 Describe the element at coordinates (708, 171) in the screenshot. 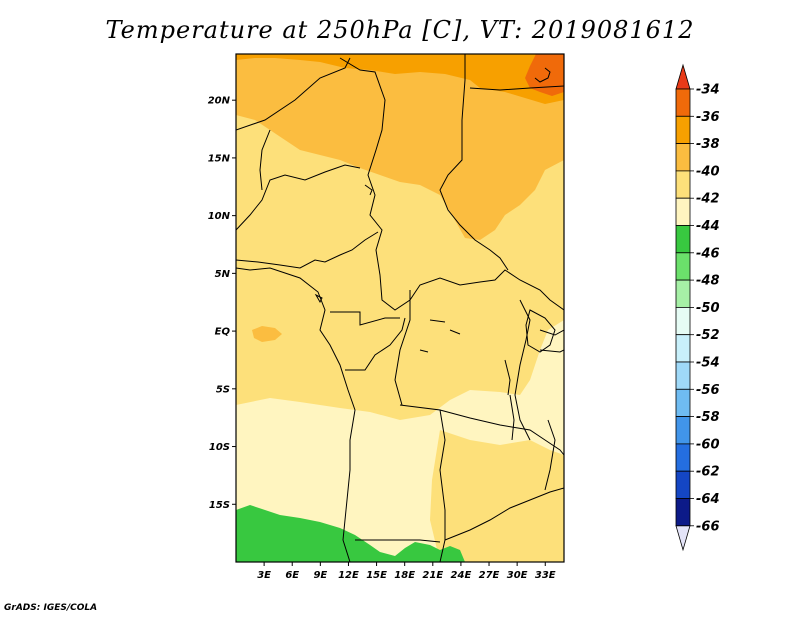

I see `colorbar-label: -40` at that location.